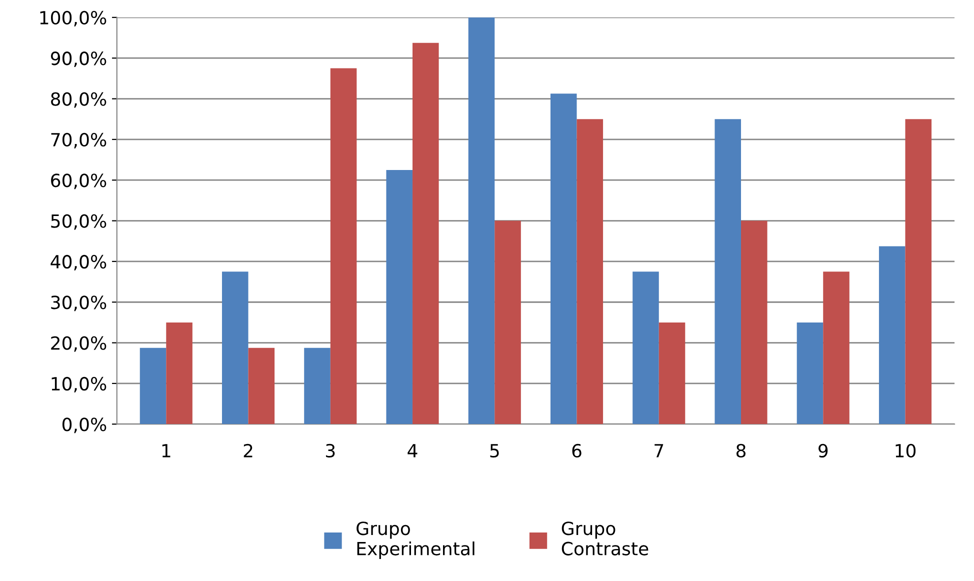 Image resolution: width=974 pixels, height=581 pixels. Describe the element at coordinates (78, 60) in the screenshot. I see `y-tick-label: 90,0%` at that location.